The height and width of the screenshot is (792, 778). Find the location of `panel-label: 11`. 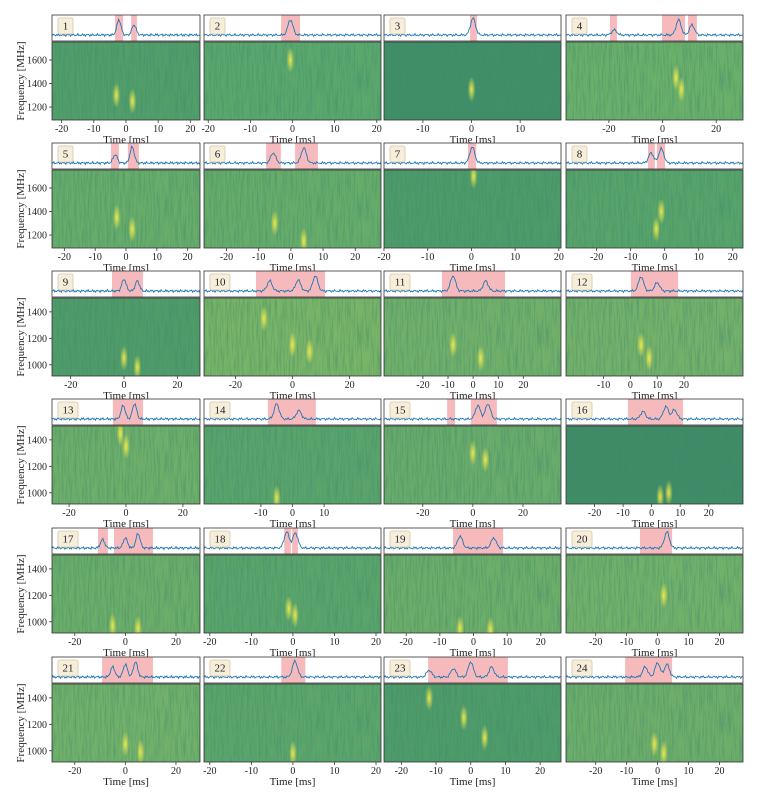

panel-label: 11 is located at coordinates (400, 283).